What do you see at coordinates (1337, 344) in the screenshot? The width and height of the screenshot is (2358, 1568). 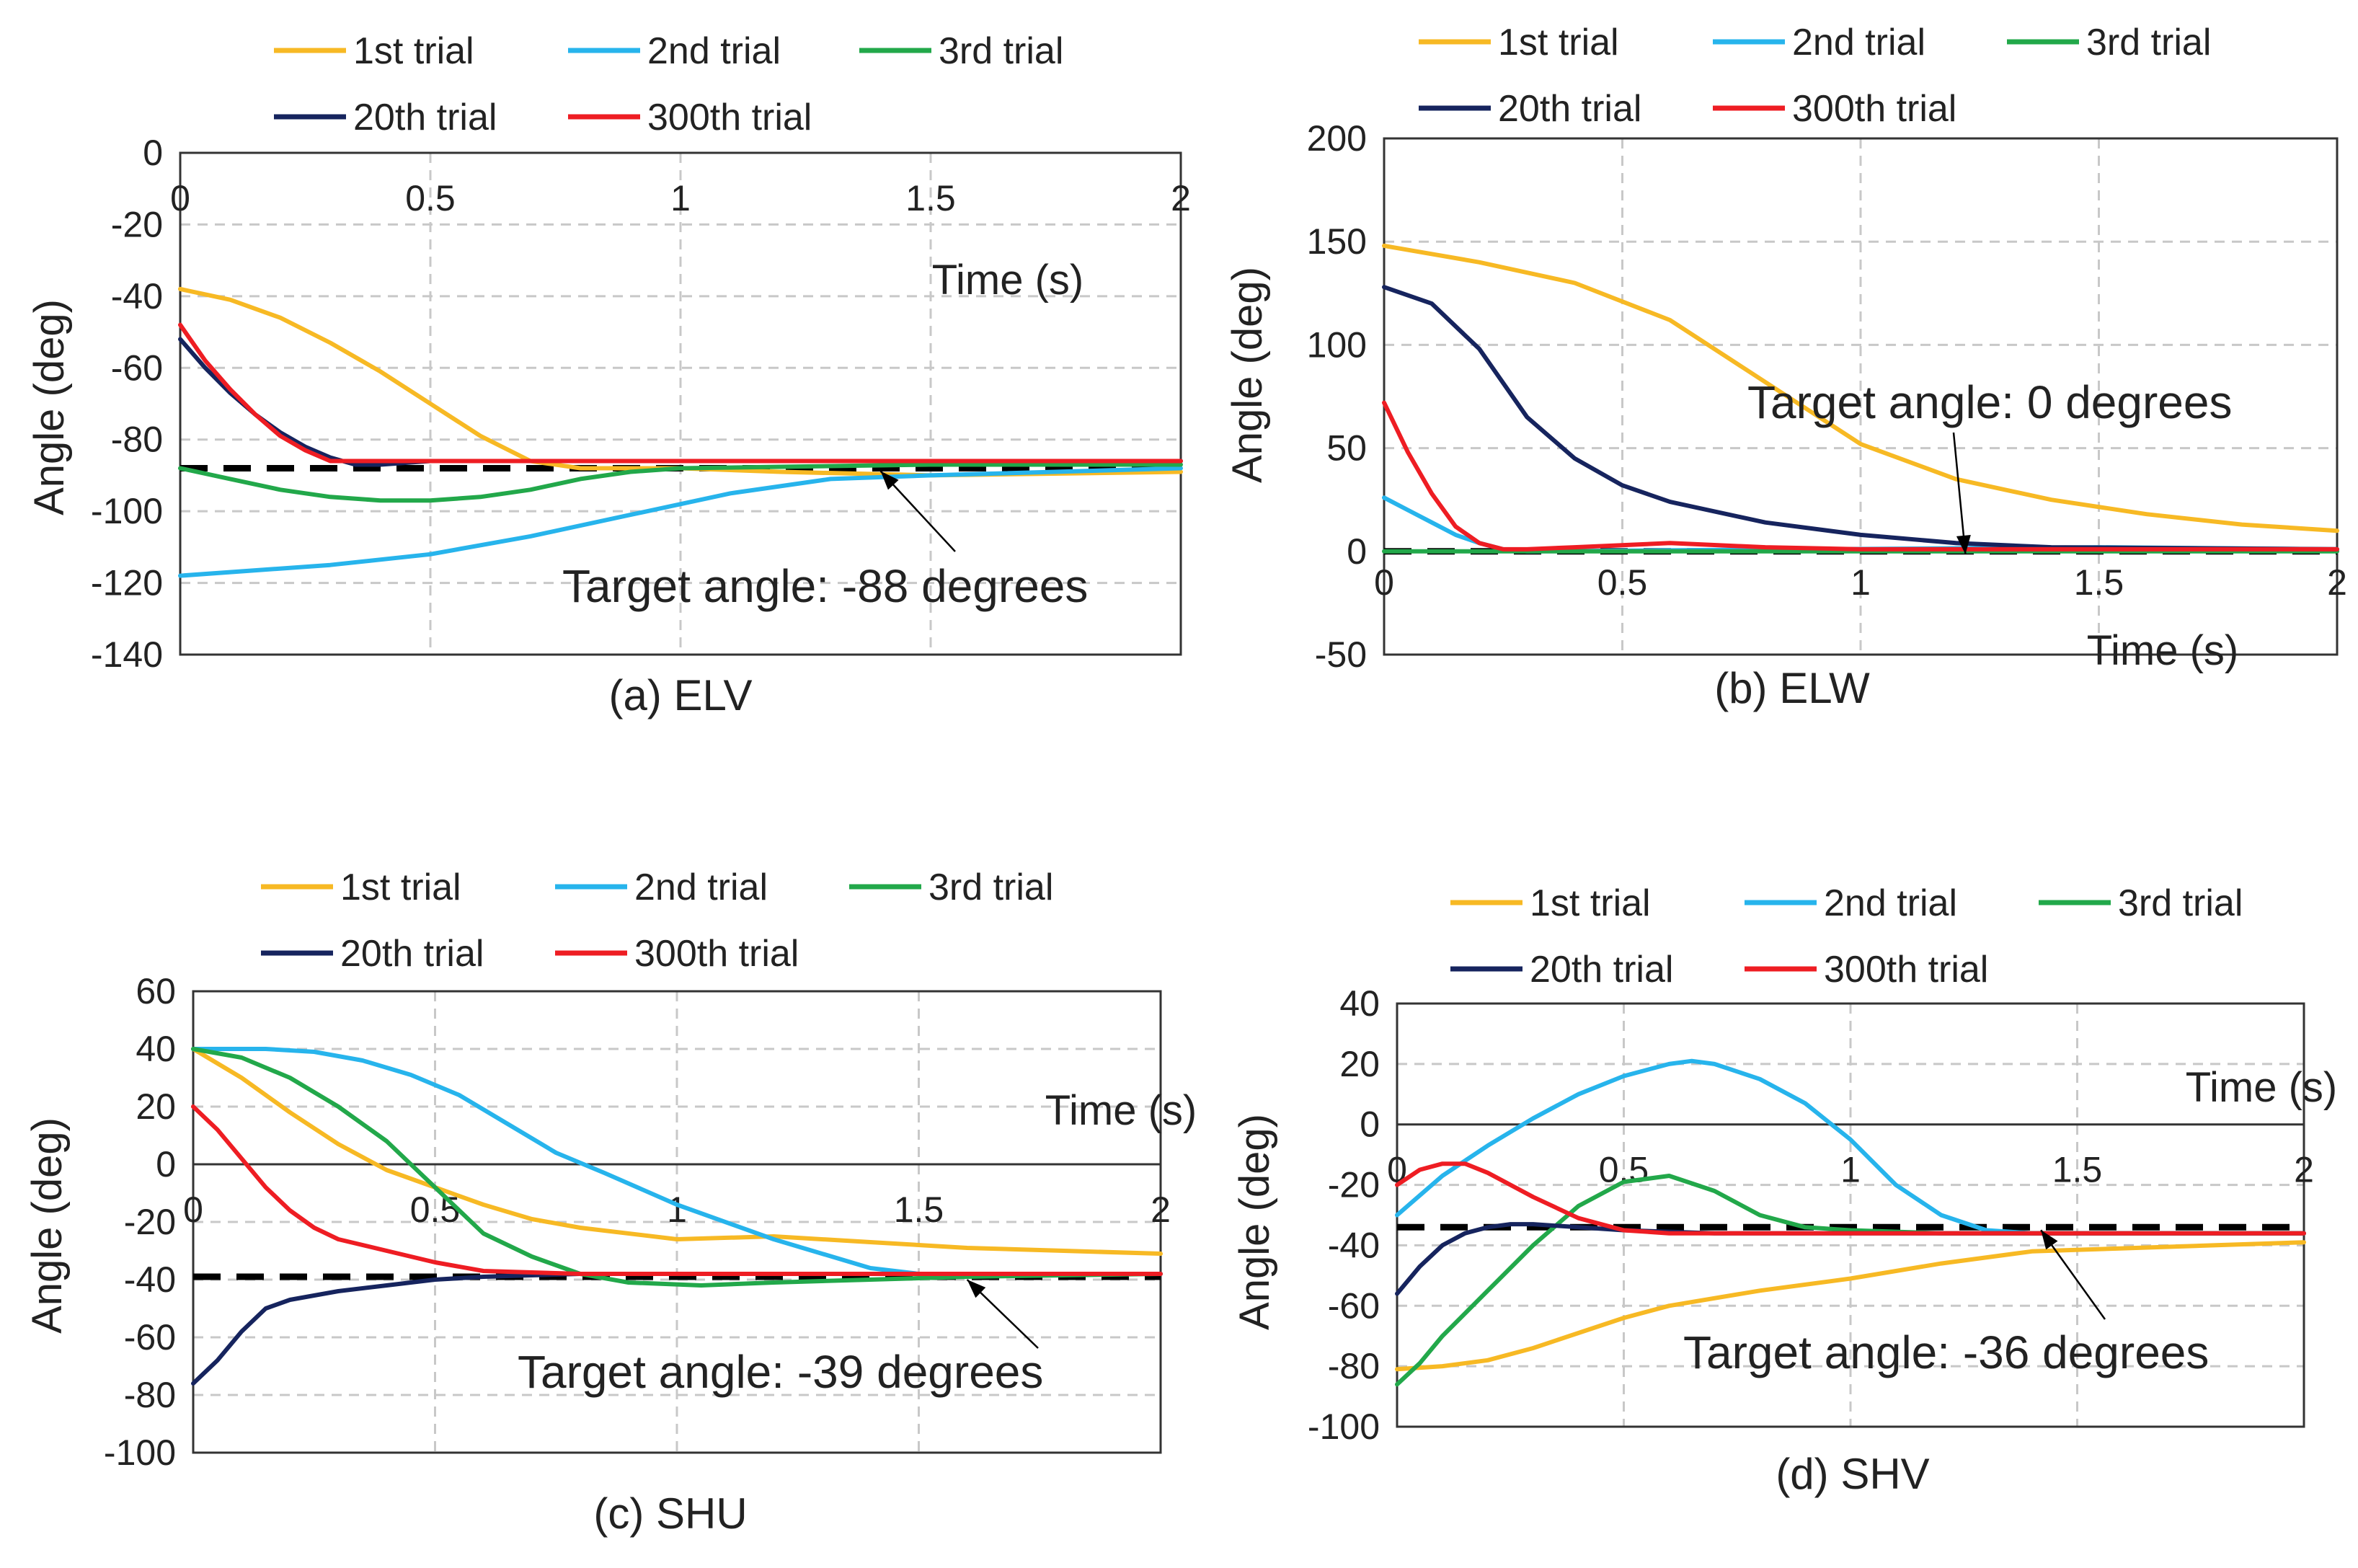 I see `y-tick-label: 100` at bounding box center [1337, 344].